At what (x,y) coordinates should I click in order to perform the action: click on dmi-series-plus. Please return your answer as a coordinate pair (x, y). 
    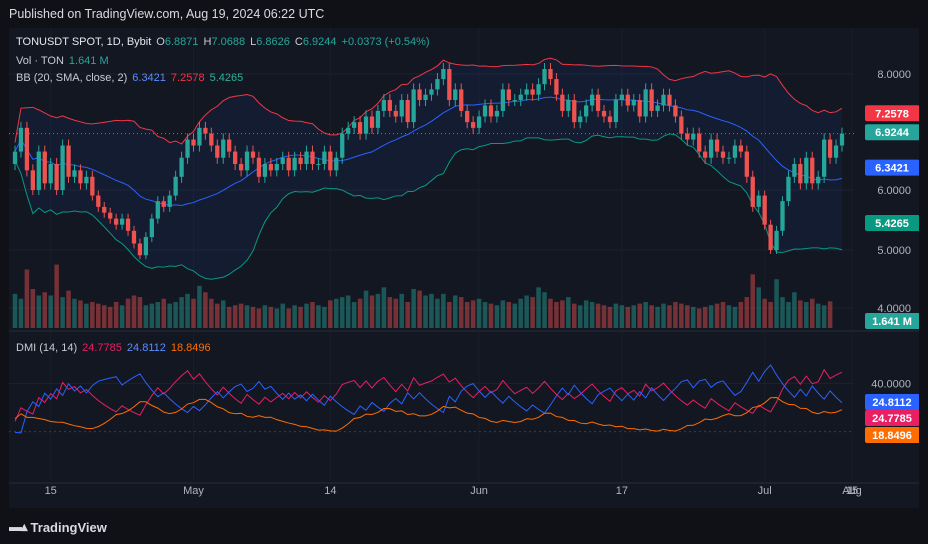
    Looking at the image, I should click on (428, 395).